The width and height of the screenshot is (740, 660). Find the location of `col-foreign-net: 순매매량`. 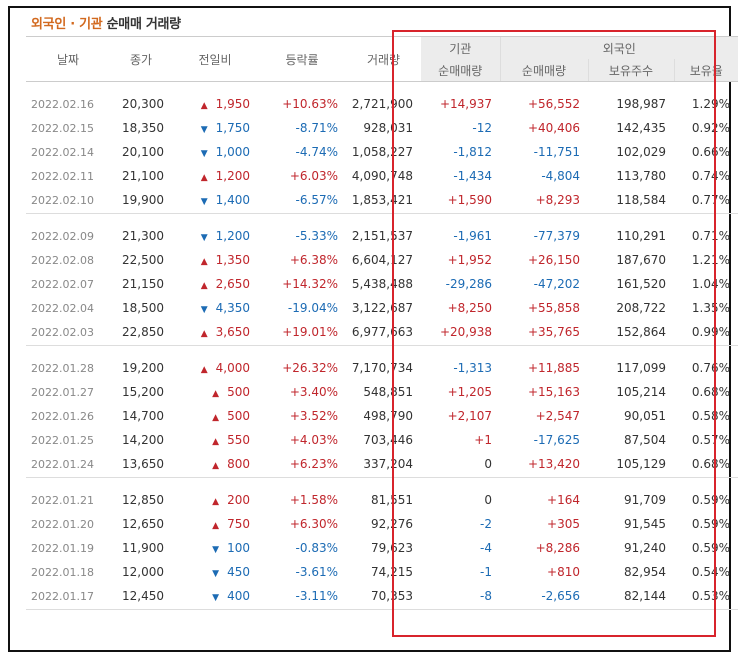

col-foreign-net: 순매매량 is located at coordinates (543, 70).